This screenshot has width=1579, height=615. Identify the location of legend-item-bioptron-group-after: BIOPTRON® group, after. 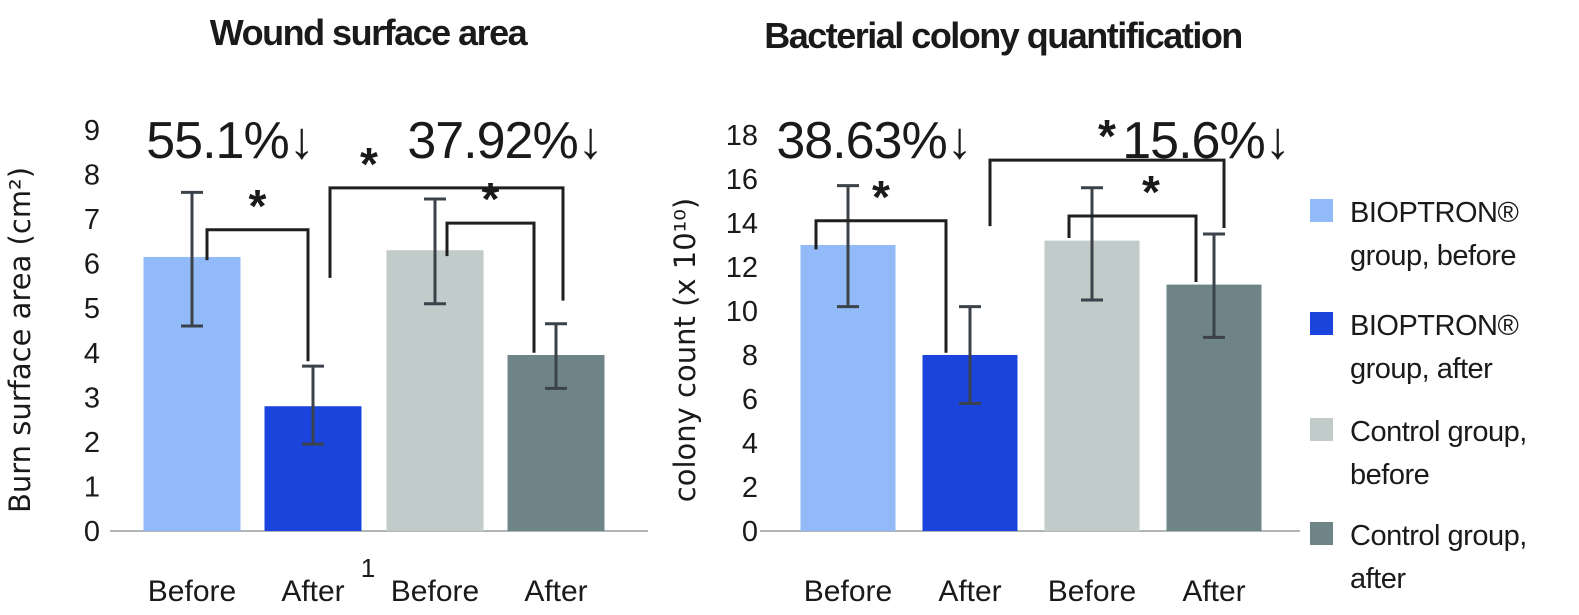
(1414, 348).